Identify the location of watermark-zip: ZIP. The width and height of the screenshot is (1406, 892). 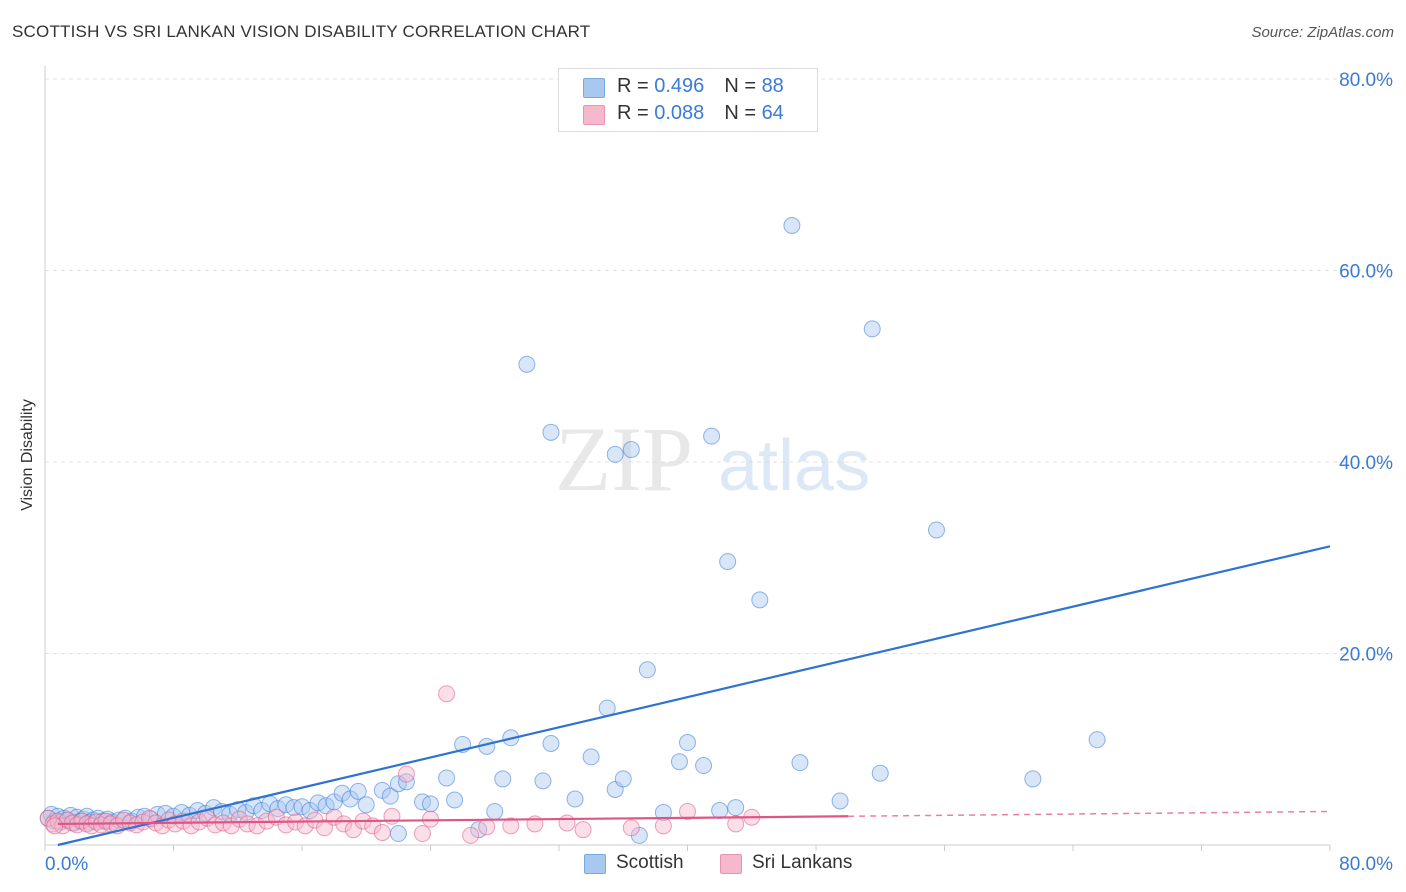
(624, 459).